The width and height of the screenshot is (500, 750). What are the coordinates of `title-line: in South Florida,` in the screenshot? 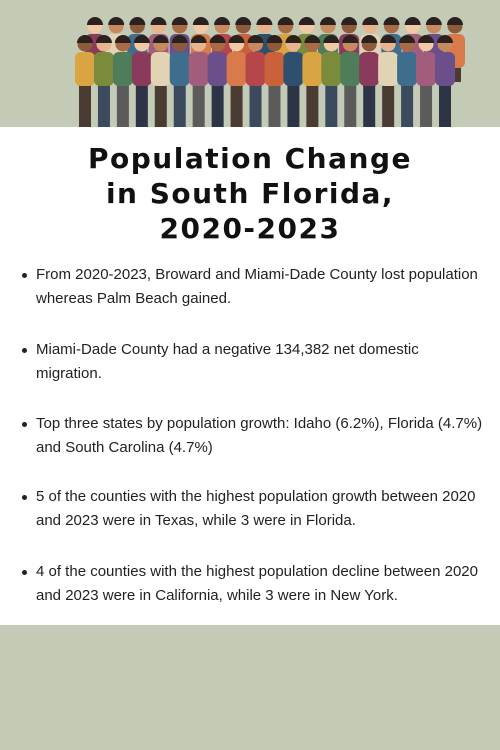 It's located at (250, 193).